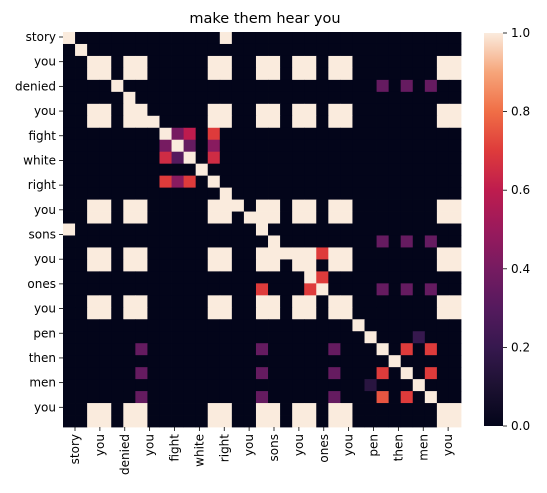 The image size is (547, 493). I want to click on x-tick-label: men, so click(423, 447).